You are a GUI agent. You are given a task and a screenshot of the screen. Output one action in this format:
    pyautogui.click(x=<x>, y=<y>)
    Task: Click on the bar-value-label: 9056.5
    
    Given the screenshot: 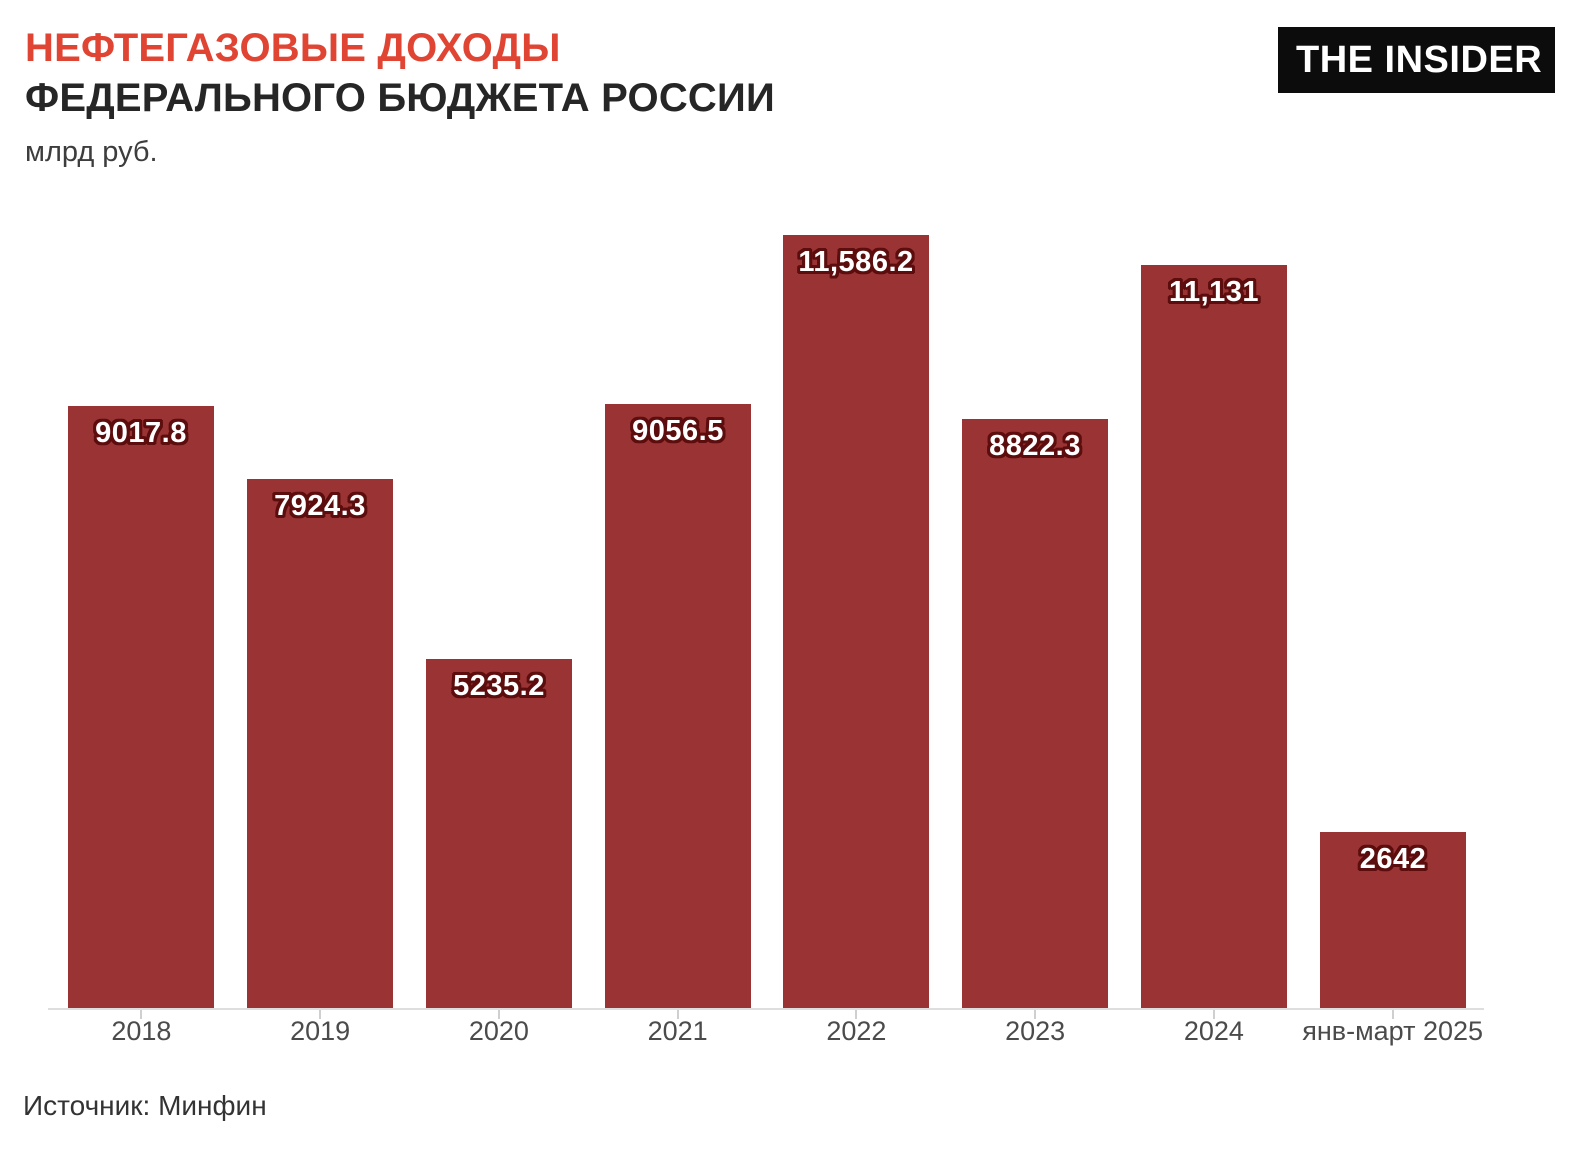 What is the action you would take?
    pyautogui.click(x=678, y=431)
    